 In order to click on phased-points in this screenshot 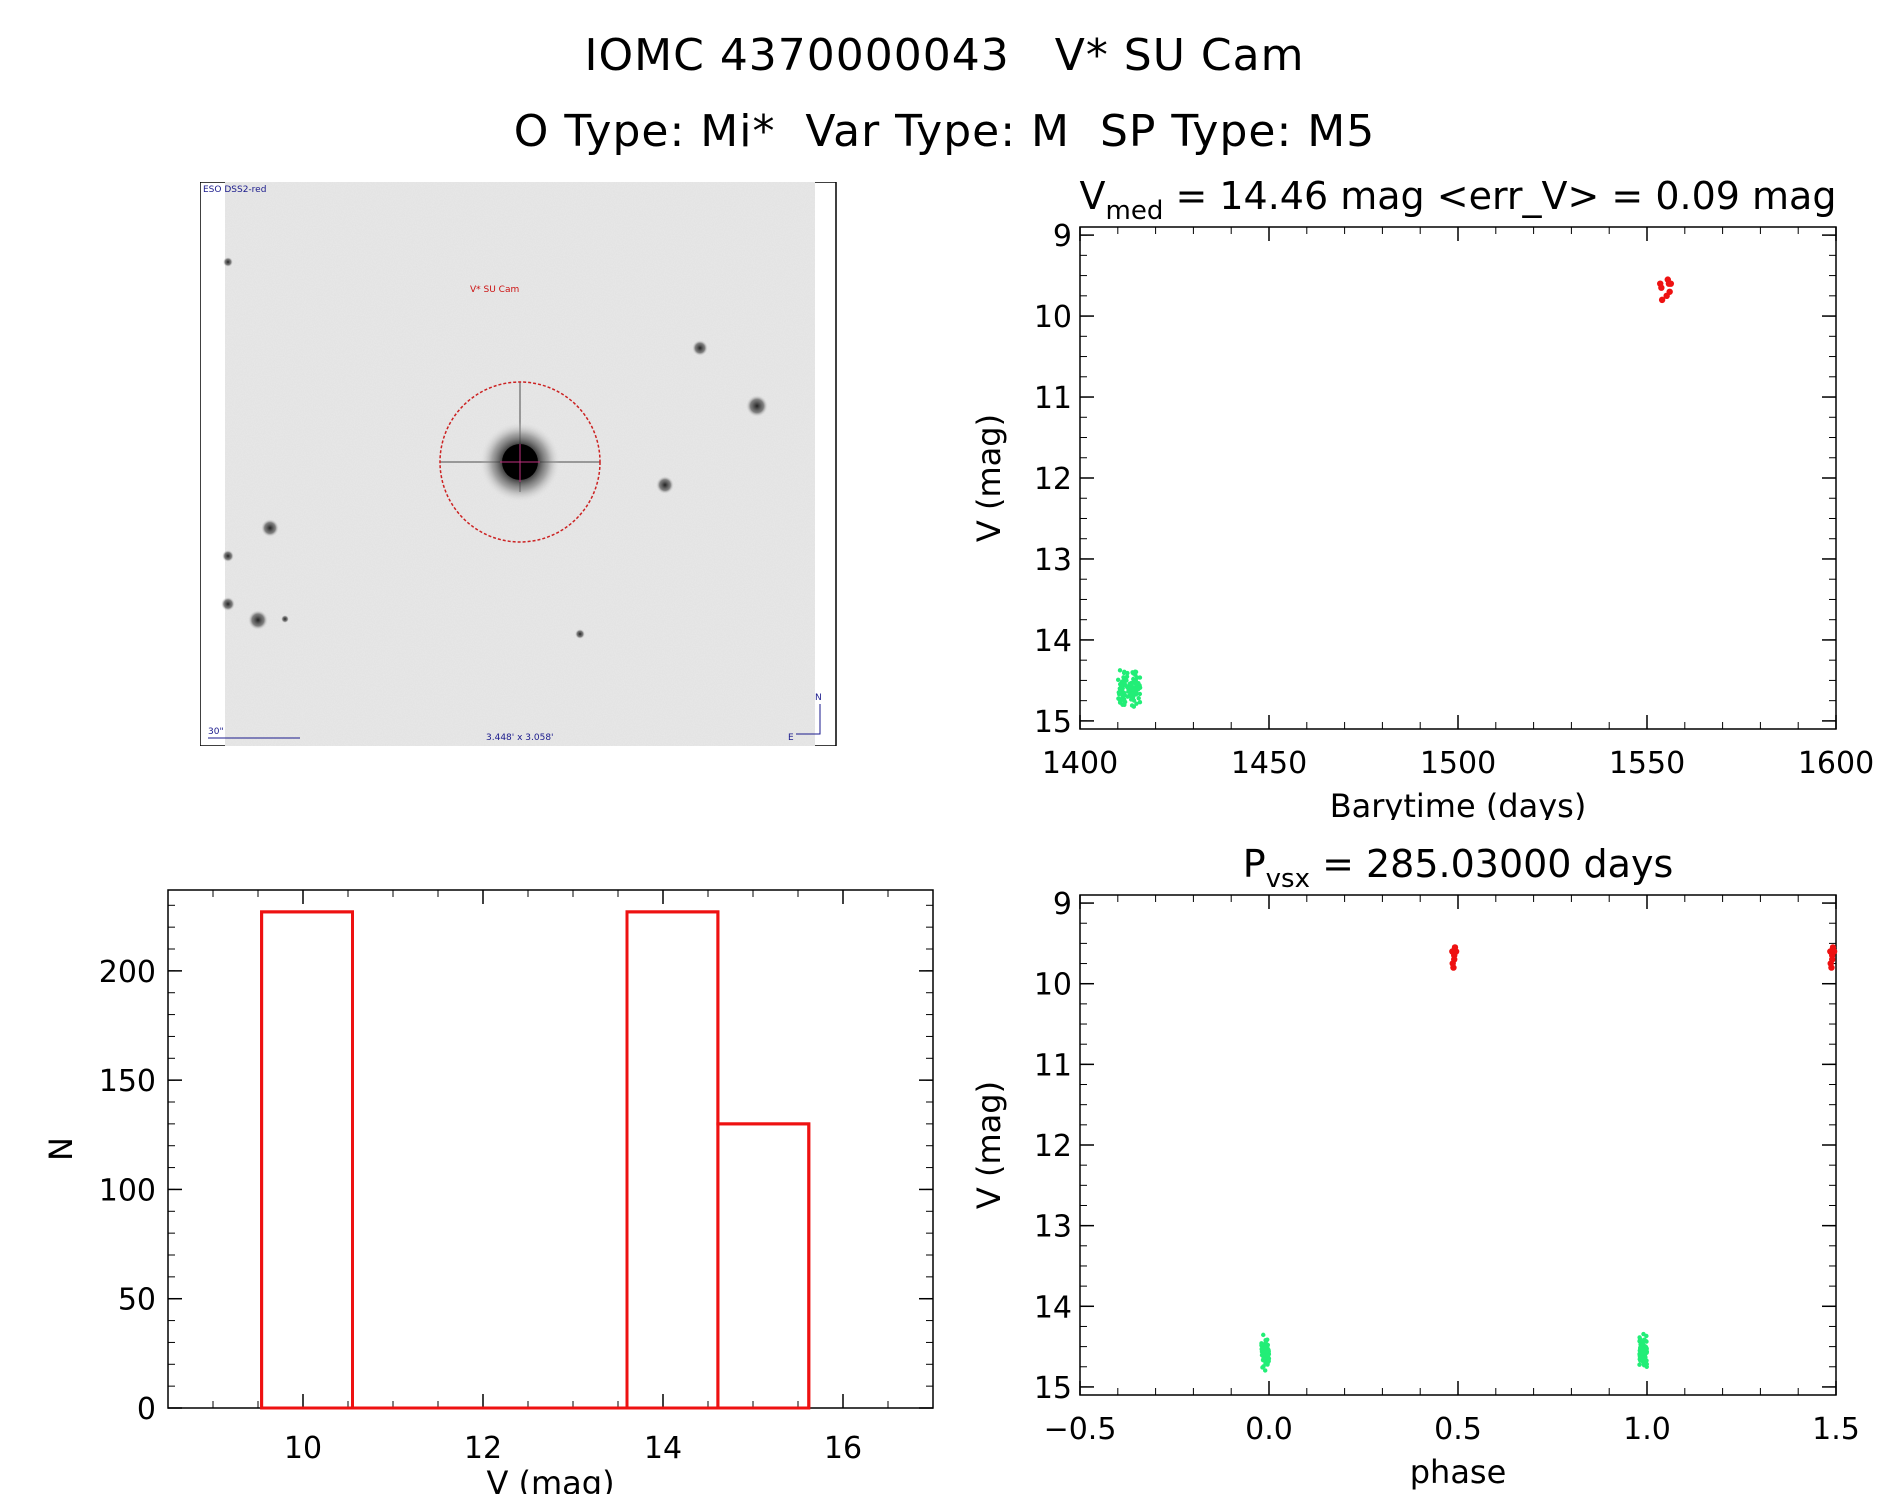, I will do `click(1548, 1158)`.